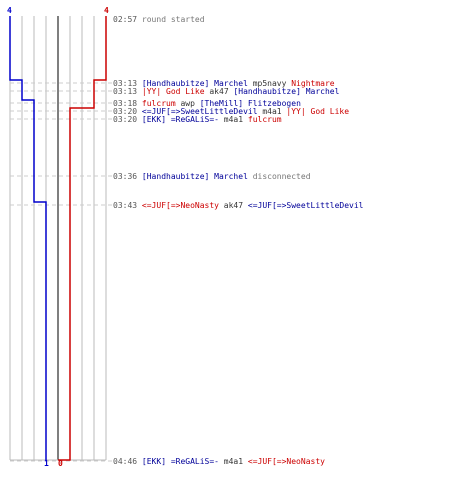  Describe the element at coordinates (313, 83) in the screenshot. I see `event-text-part: Nightmare` at that location.